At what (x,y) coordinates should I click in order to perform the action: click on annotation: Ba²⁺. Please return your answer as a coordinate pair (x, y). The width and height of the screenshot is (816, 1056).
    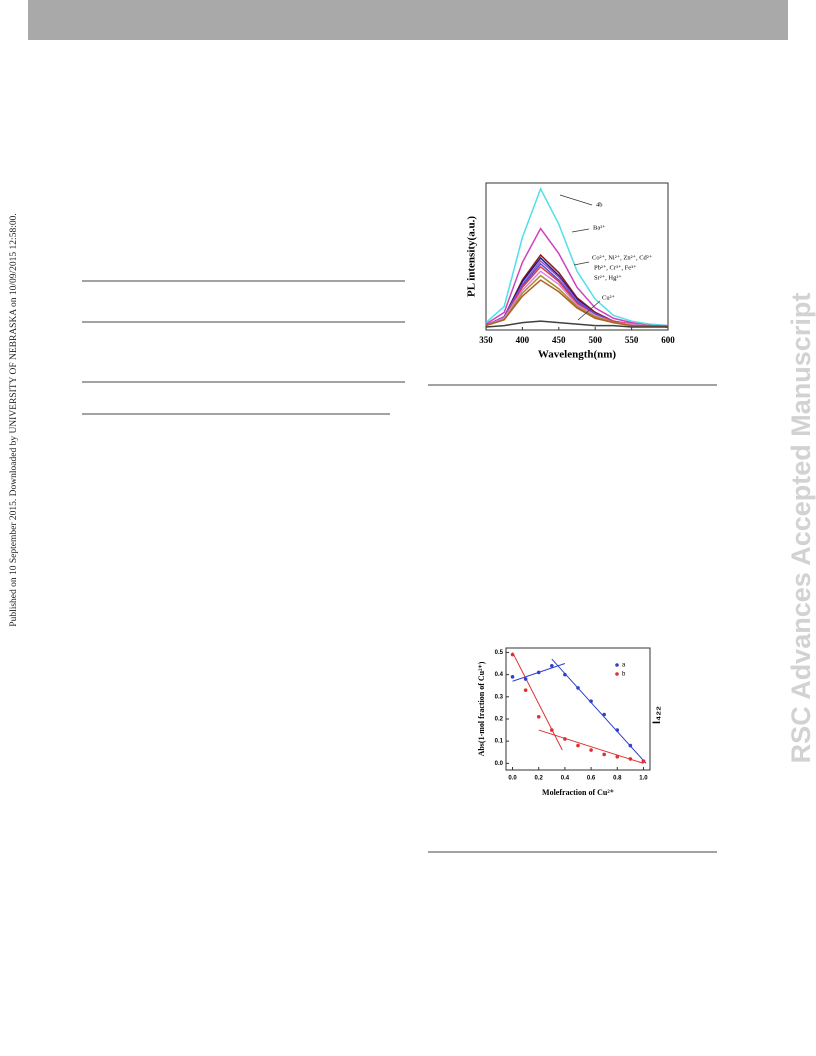
    Looking at the image, I should click on (599, 227).